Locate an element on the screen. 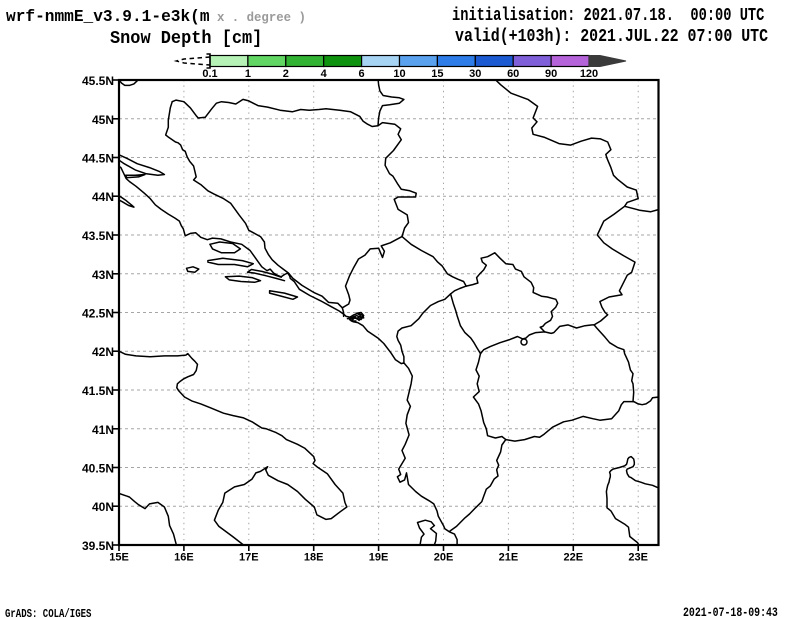 This screenshot has width=800, height=618. svg-text: 15E is located at coordinates (119, 558).